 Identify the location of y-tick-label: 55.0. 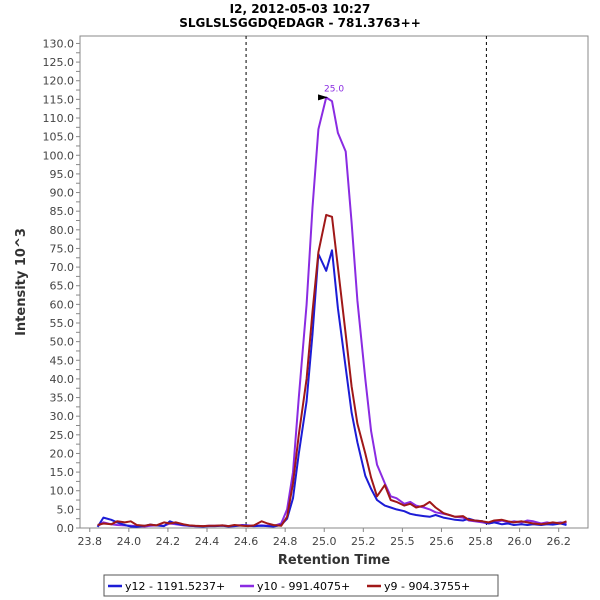
(62, 323).